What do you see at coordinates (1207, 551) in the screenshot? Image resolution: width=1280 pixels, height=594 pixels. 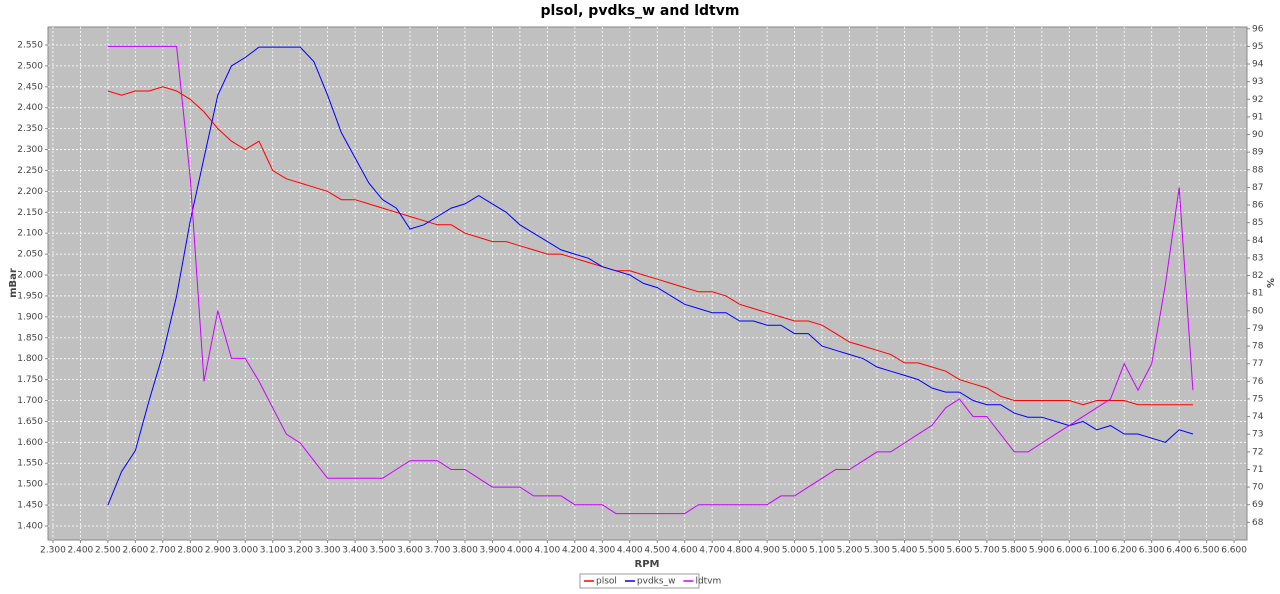 I see `x-tick-label: 6.500` at bounding box center [1207, 551].